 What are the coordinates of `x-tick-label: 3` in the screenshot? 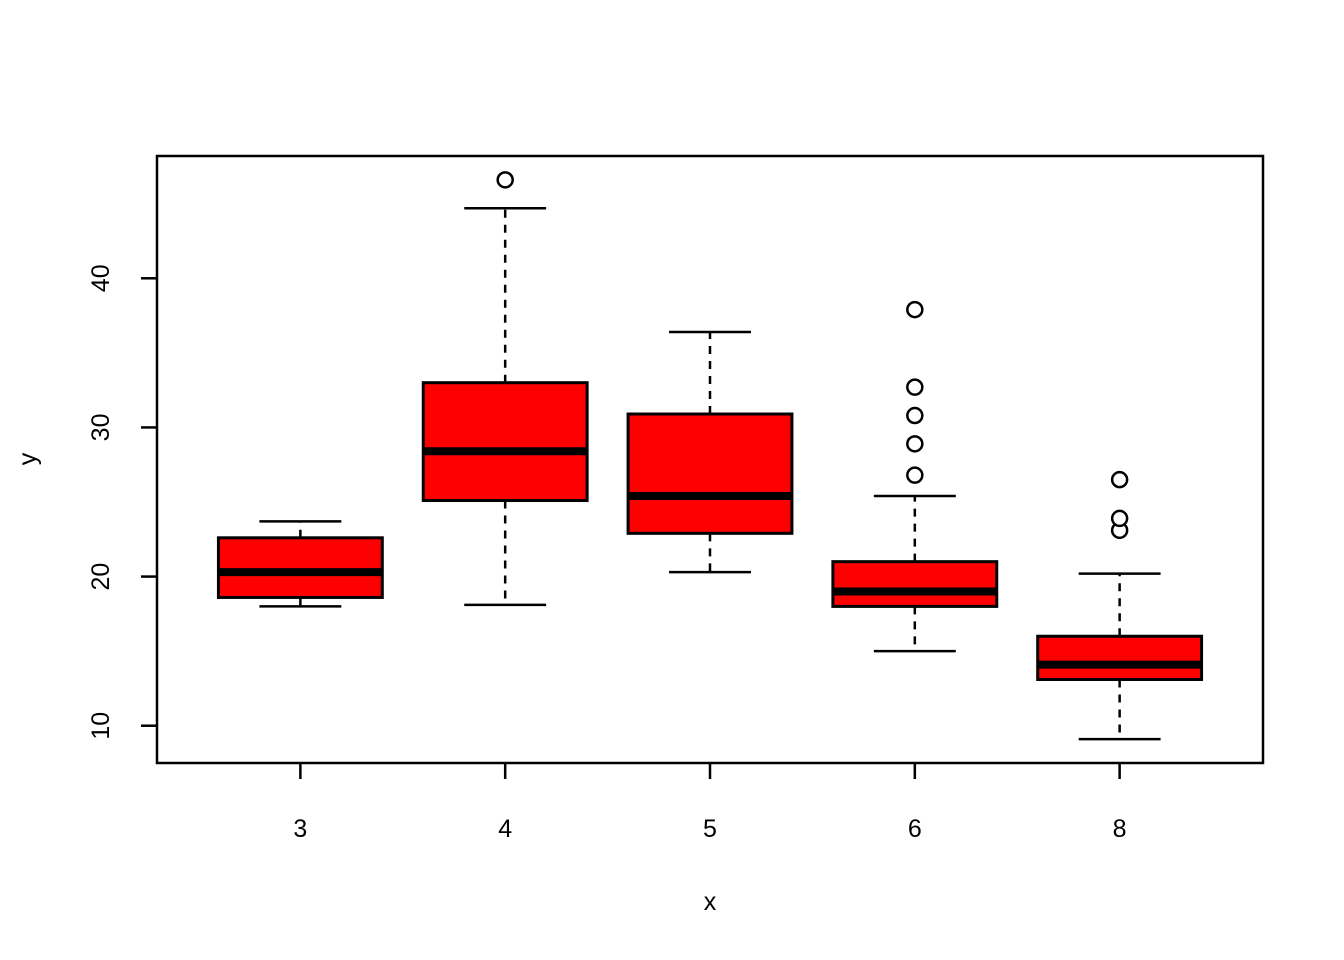 It's located at (300, 829).